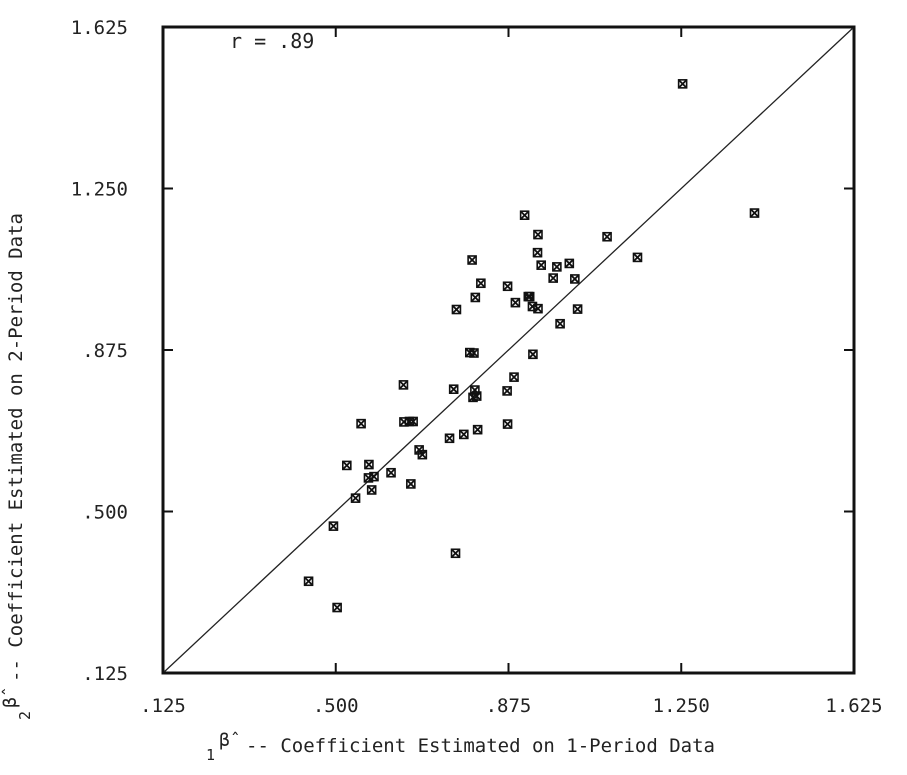  Describe the element at coordinates (853, 706) in the screenshot. I see `x-tick-label: 1.625` at that location.